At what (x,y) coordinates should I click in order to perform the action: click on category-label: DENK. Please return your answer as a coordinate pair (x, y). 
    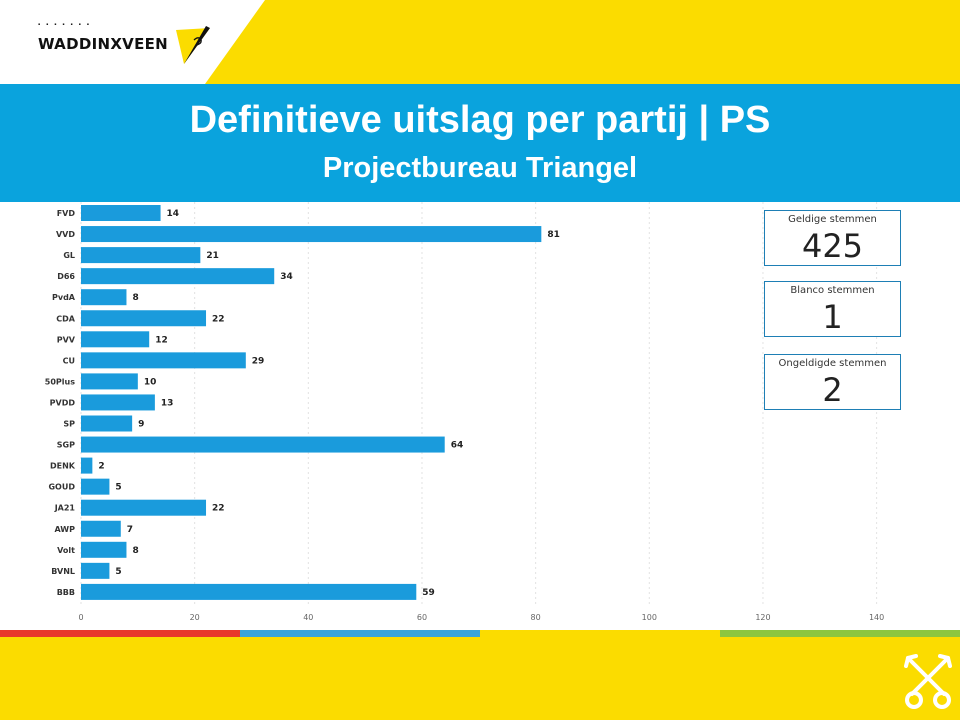
    Looking at the image, I should click on (63, 466).